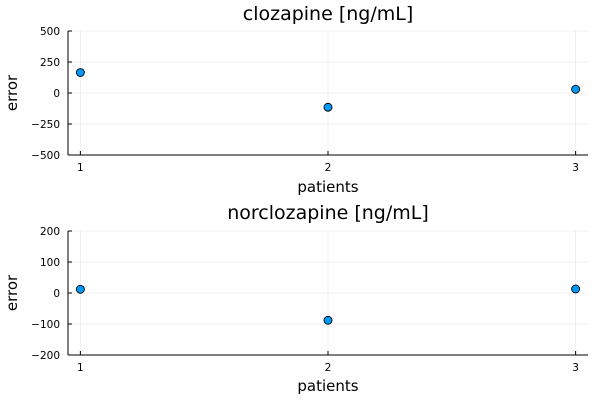  Describe the element at coordinates (45, 325) in the screenshot. I see `y-tick-label: −100` at that location.